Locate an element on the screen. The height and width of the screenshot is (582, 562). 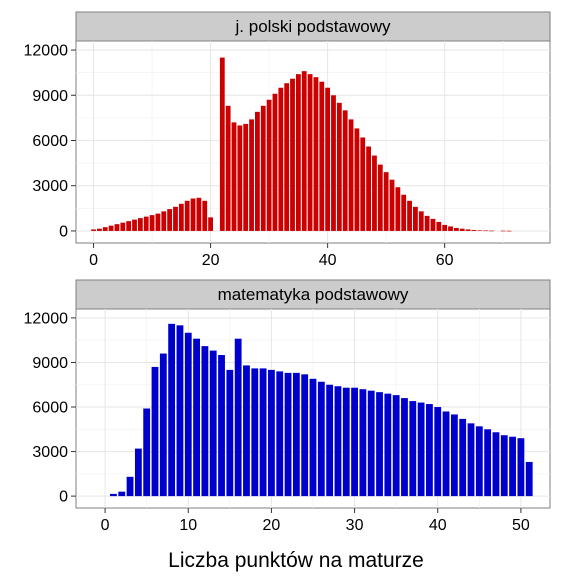
x-tick-label-math: 40 is located at coordinates (438, 525).